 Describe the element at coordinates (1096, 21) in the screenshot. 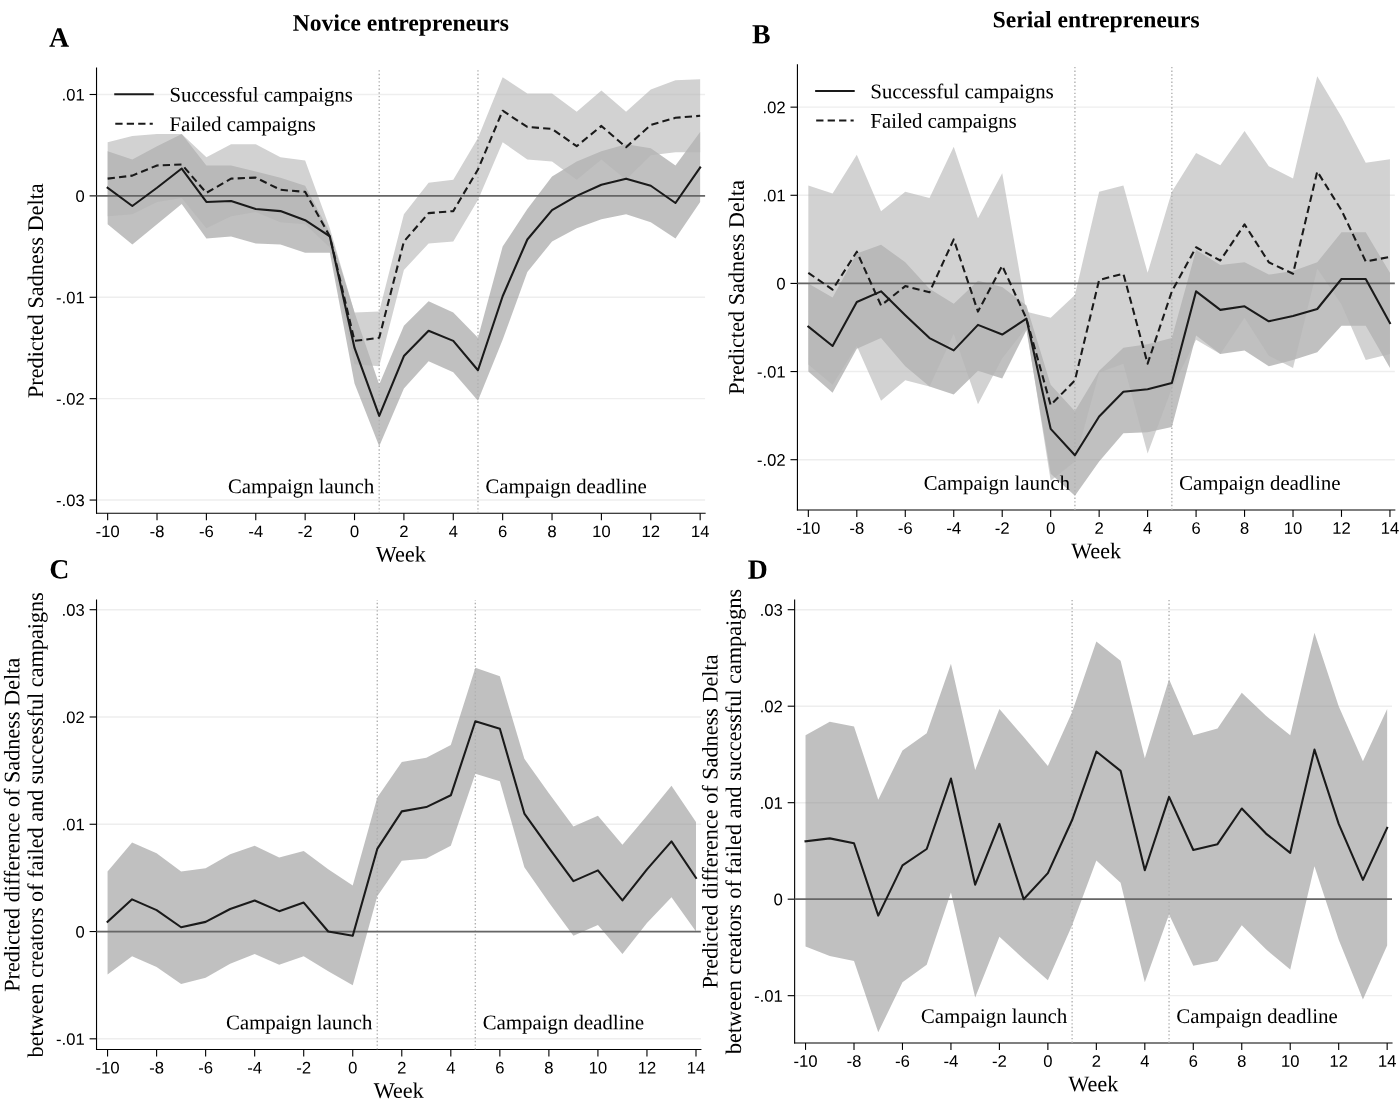

I see `chart-title: Serial entrepreneurs` at that location.